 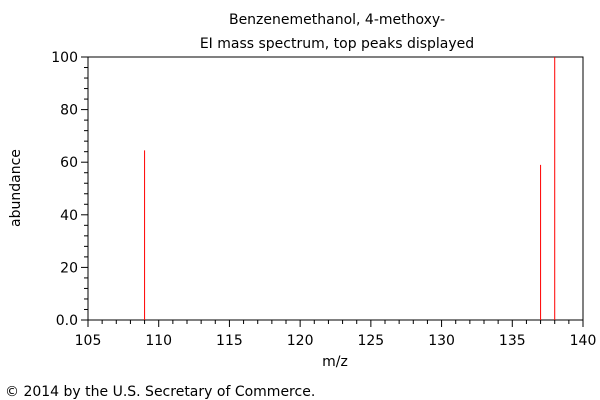 I want to click on x-axis-label: m/z, so click(x=335, y=362).